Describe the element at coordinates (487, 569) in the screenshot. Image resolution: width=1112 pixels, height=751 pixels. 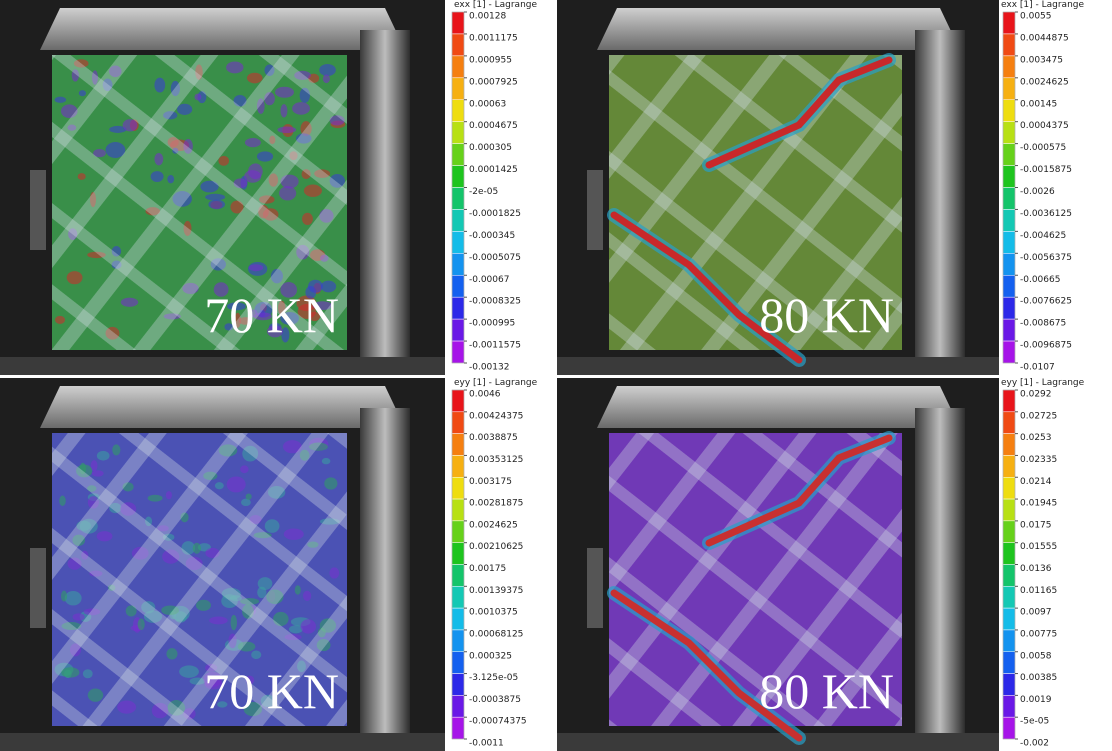
I see `colorbar-tick-label: 0.00175` at that location.